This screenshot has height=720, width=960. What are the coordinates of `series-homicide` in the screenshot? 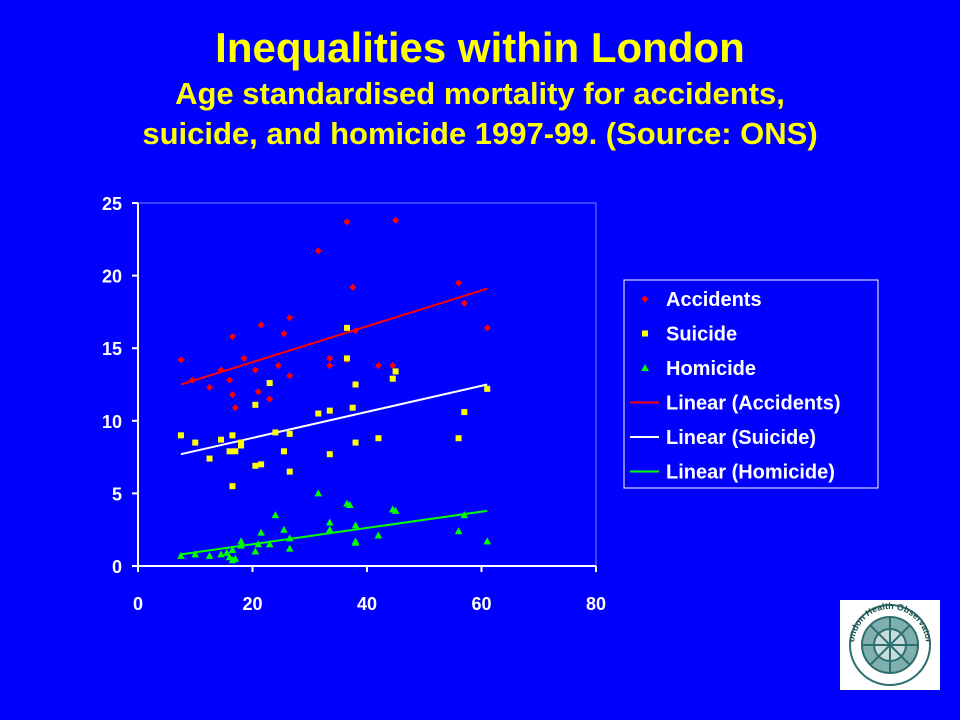 It's located at (334, 526).